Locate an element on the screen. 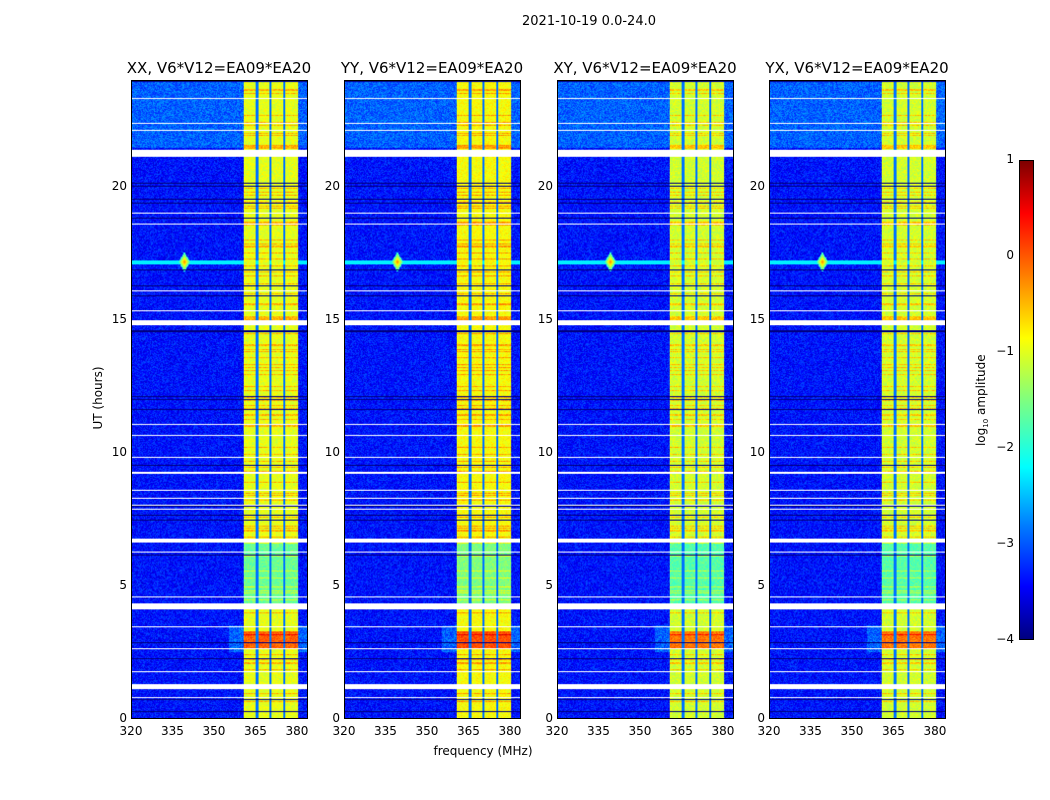  panel-title: YY, V6*V12=EA09*EA20 is located at coordinates (432, 68).